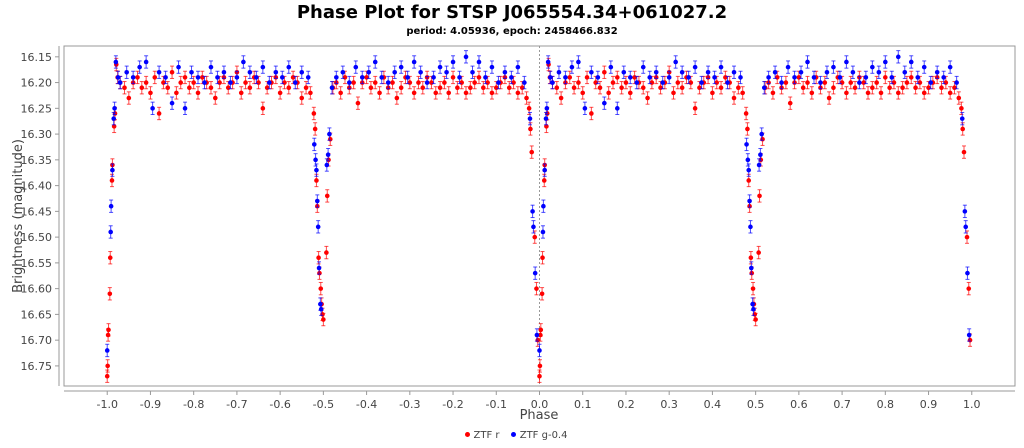 This screenshot has height=448, width=1024. I want to click on x-tick-label: -1.0, so click(106, 404).